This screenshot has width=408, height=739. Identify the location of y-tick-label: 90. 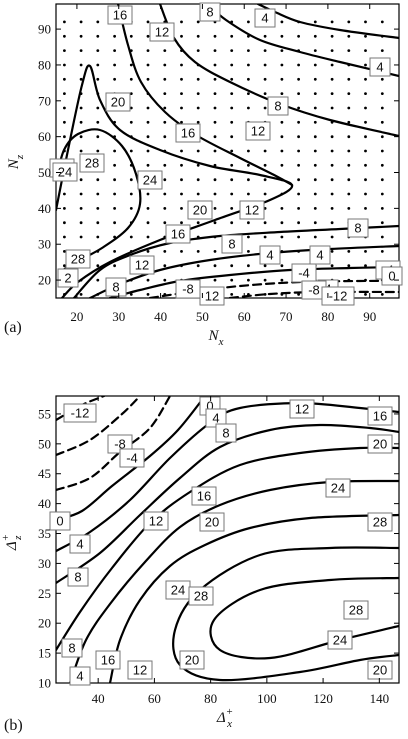
(44, 29).